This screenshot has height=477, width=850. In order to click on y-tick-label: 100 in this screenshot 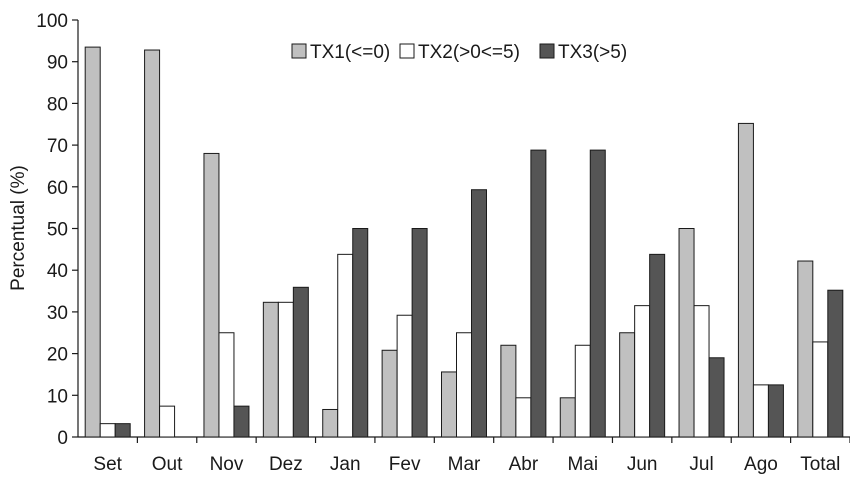, I will do `click(52, 21)`.